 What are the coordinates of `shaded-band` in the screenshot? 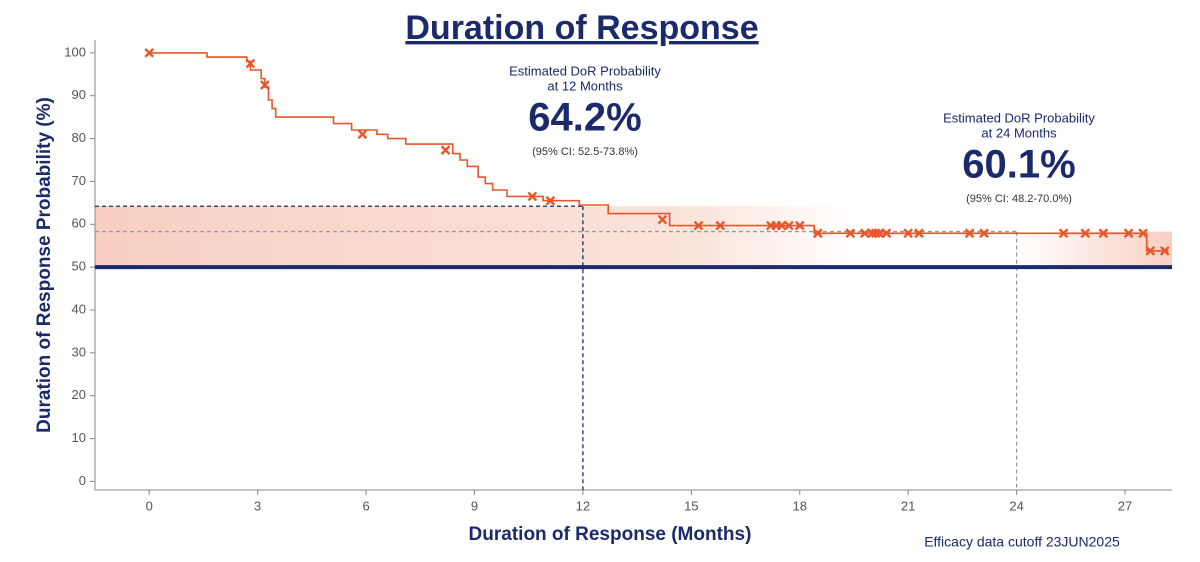 It's located at (473, 237).